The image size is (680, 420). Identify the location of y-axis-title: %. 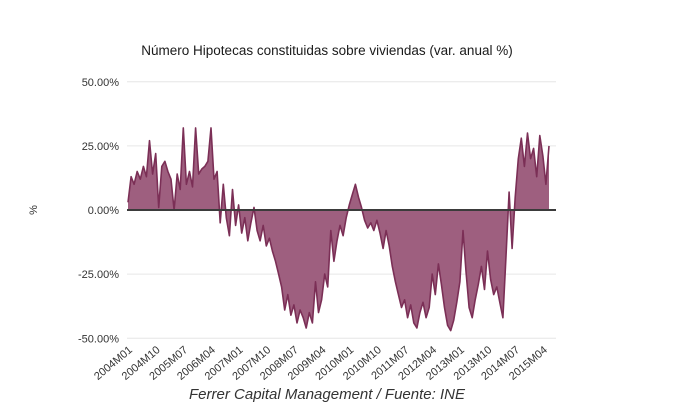
(34, 210).